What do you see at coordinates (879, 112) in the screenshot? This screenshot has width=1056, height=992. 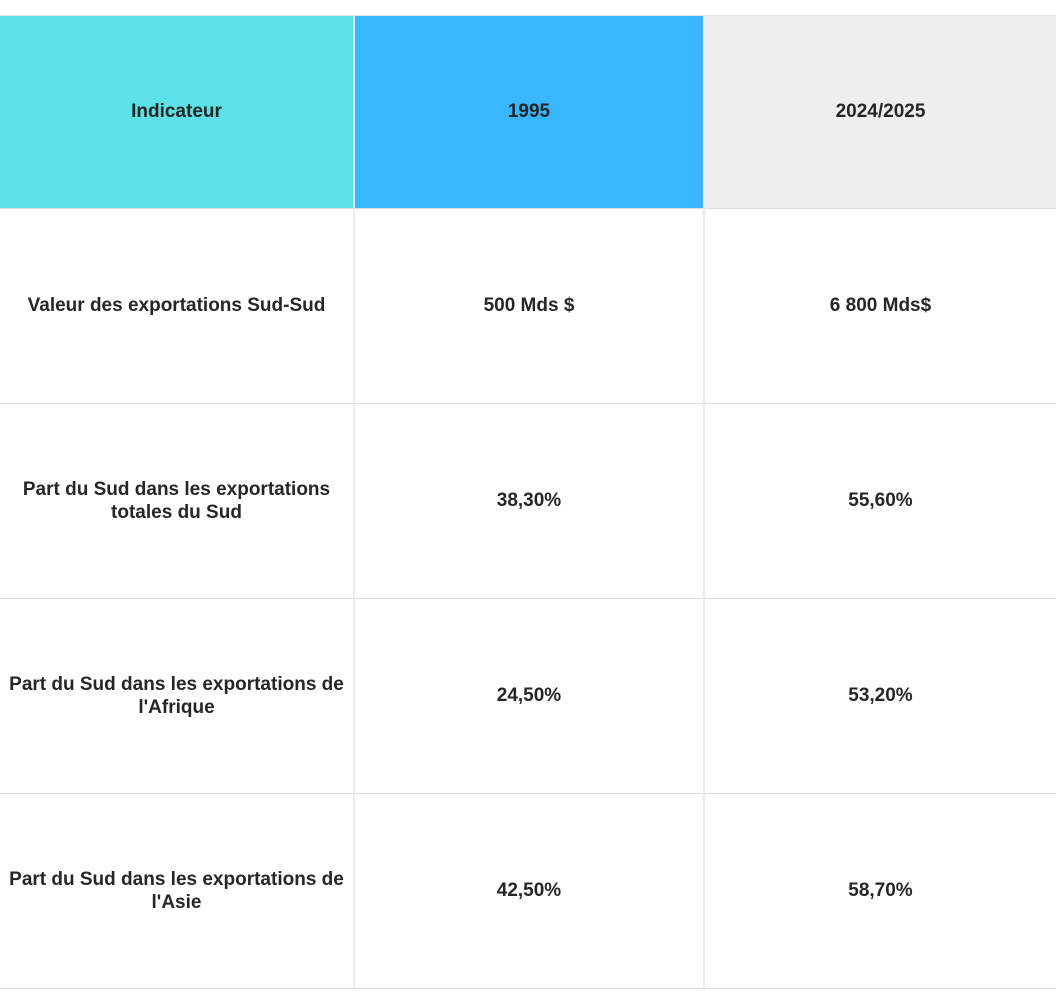 I see `column-header-2024-2025: 2024/2025` at bounding box center [879, 112].